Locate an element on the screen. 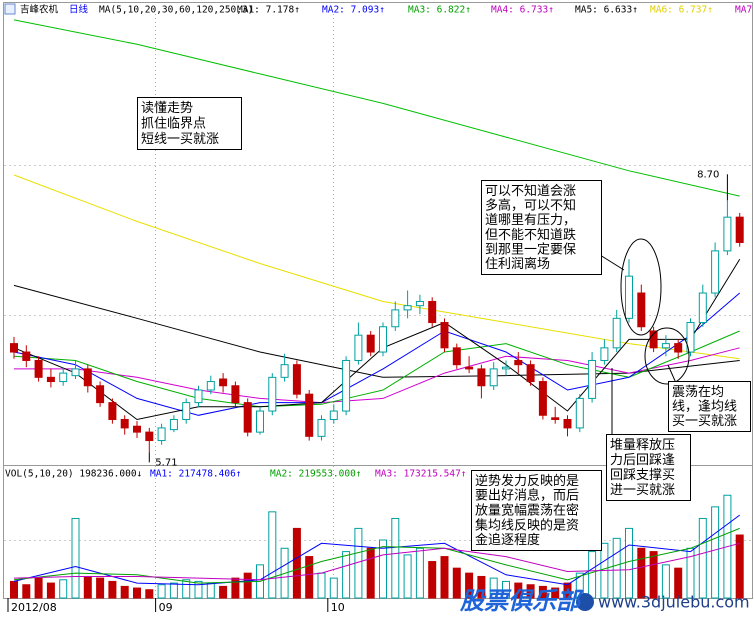 The width and height of the screenshot is (754, 618). volume-header: MA2: 219553.000↑ is located at coordinates (316, 474).